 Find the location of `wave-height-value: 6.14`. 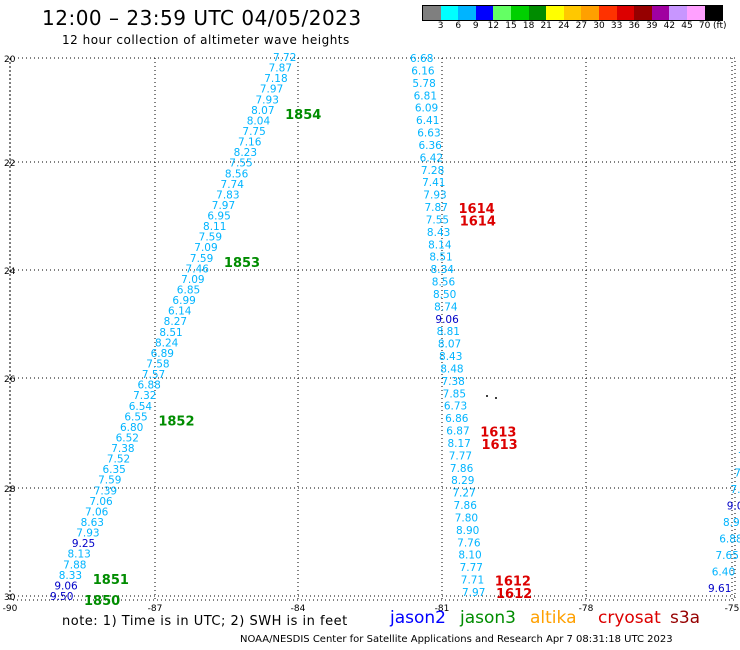

wave-height-value: 6.14 is located at coordinates (180, 312).